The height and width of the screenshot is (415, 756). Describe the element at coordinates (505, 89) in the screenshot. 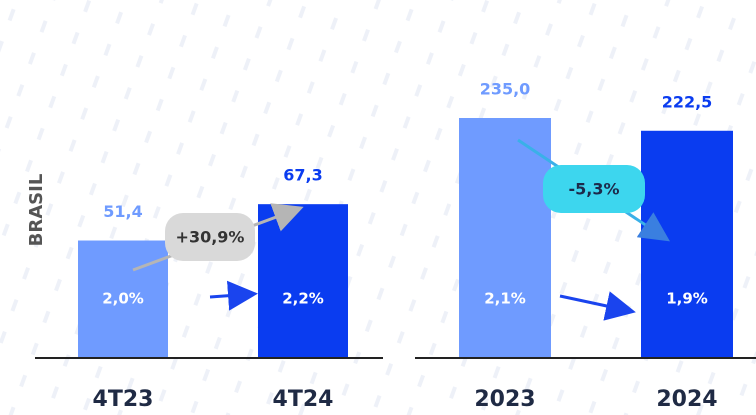

I see `value-label: 235,0` at that location.